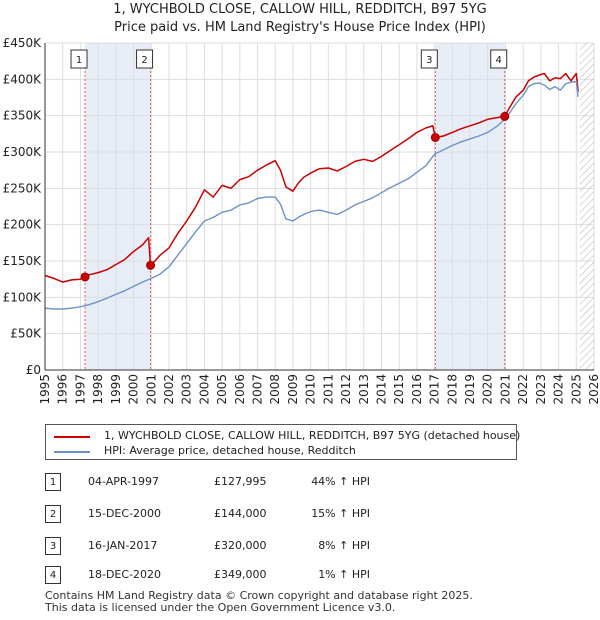  What do you see at coordinates (23, 297) in the screenshot?
I see `y-tick-label: £100K` at bounding box center [23, 297].